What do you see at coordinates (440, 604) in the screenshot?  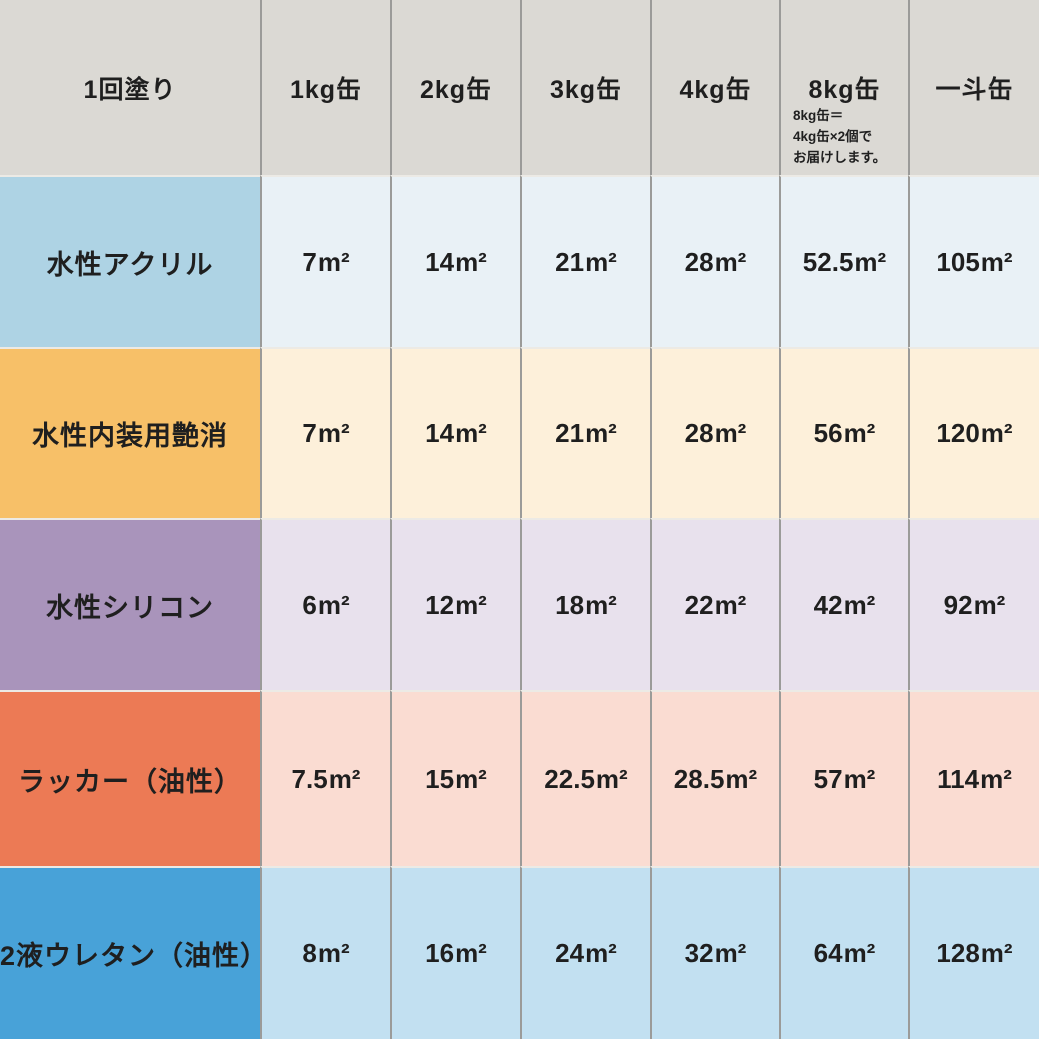 I see `coverage-value: 12` at bounding box center [440, 604].